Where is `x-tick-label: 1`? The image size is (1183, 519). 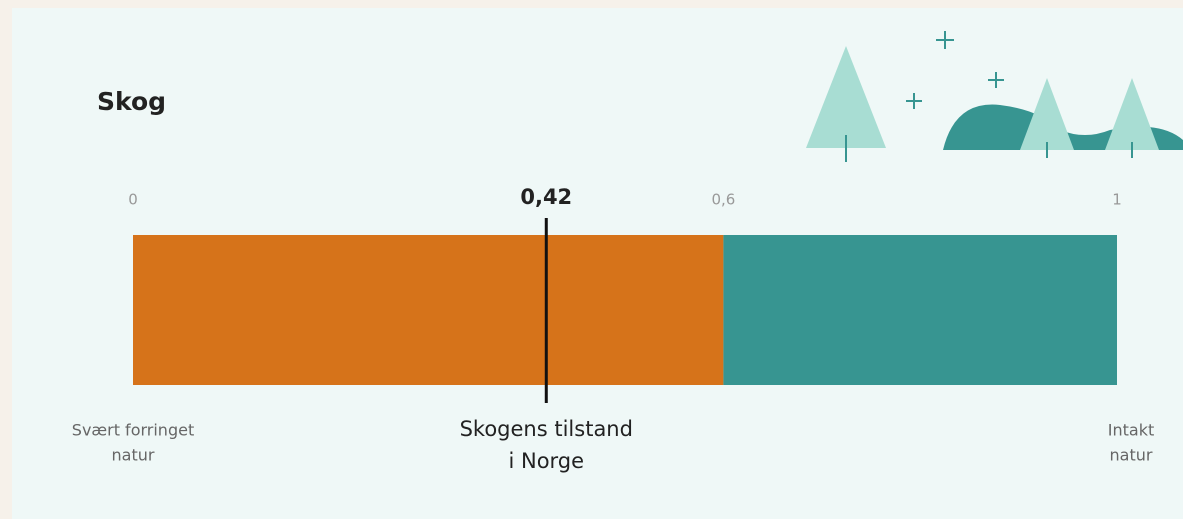
x-tick-label: 1 is located at coordinates (1117, 200).